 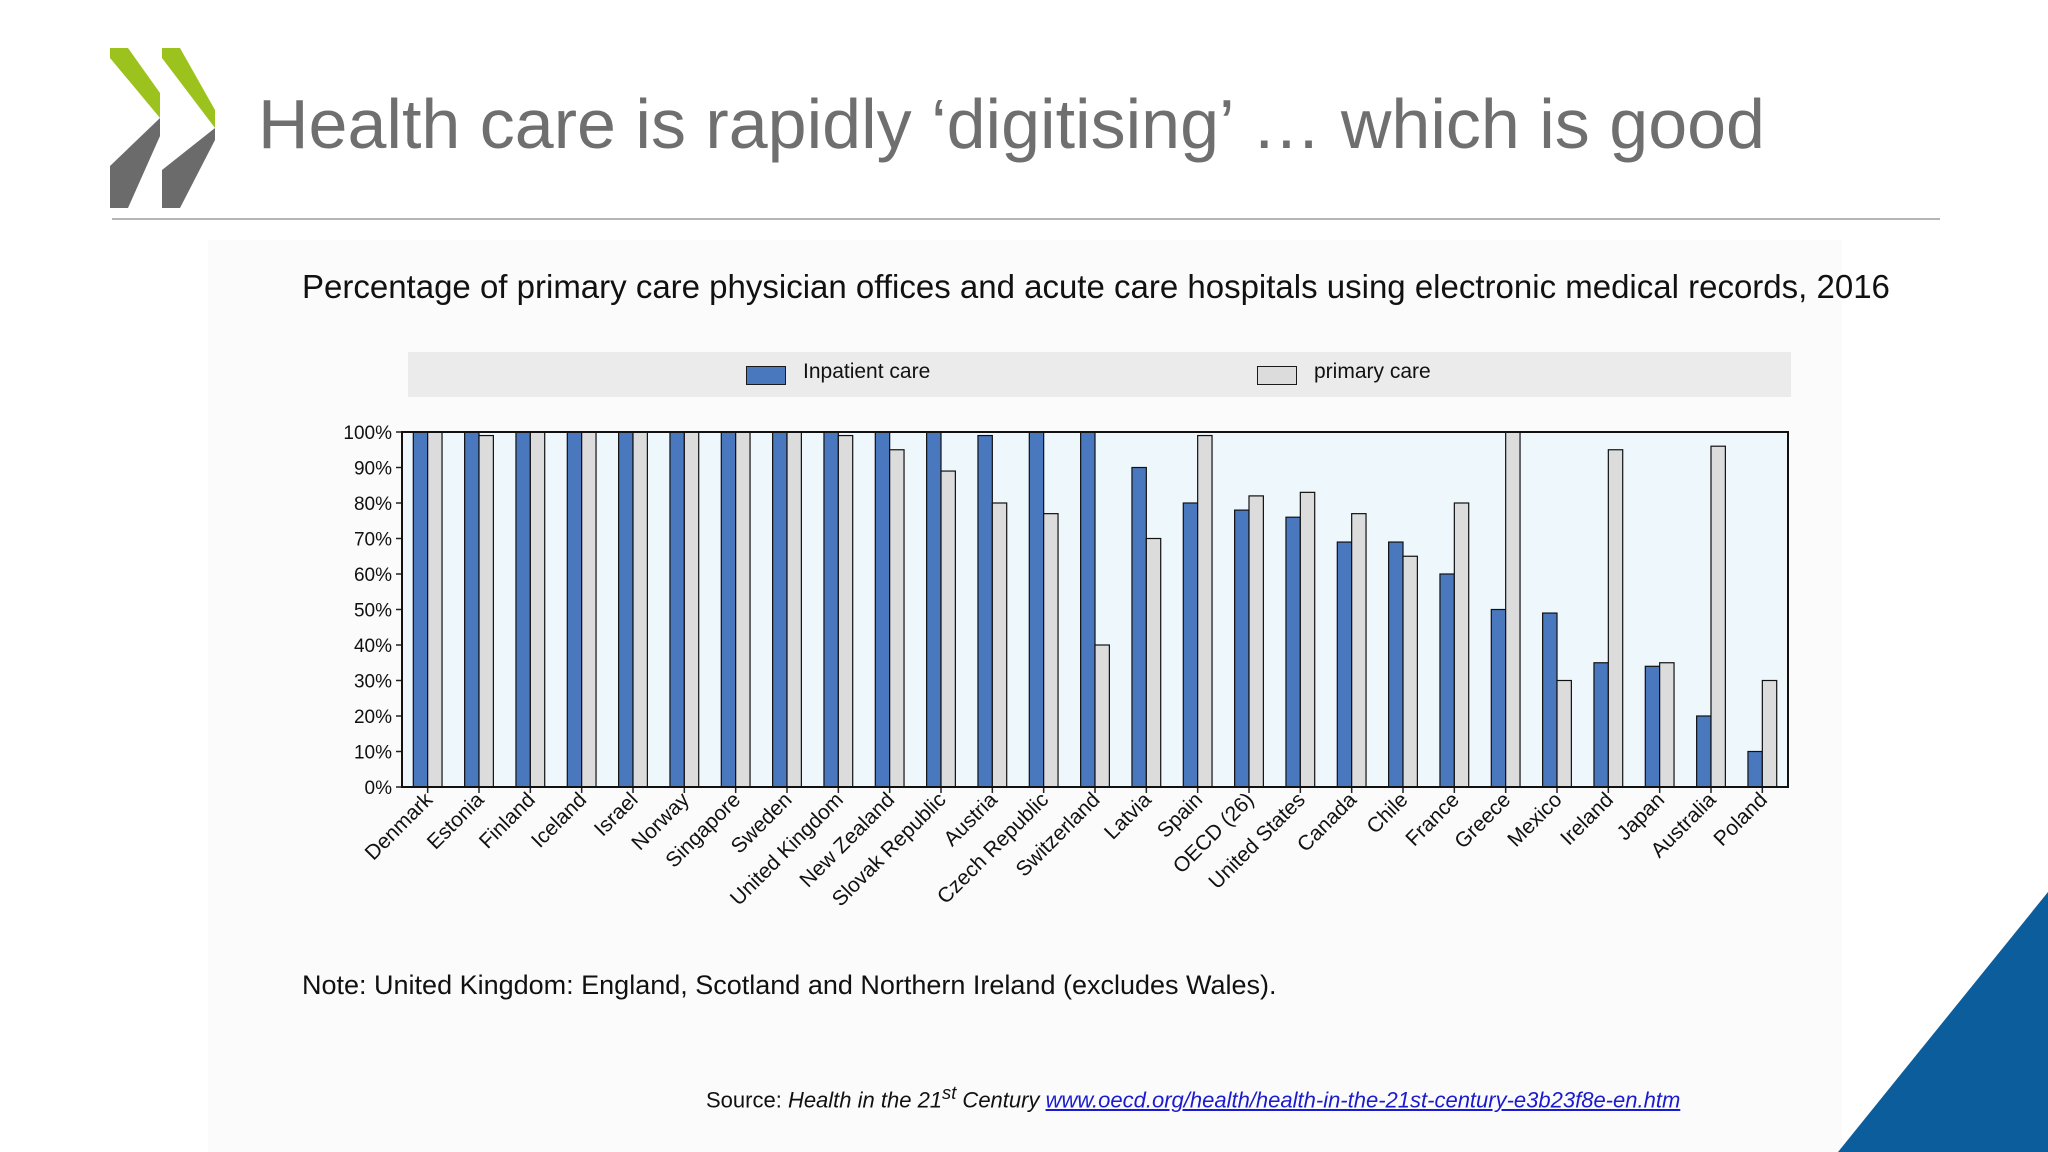 I want to click on x-tick-label: Iceland, so click(x=559, y=820).